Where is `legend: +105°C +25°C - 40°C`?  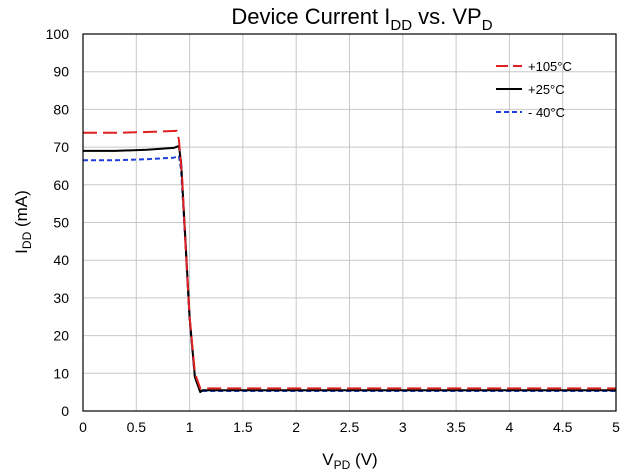
legend: +105°C +25°C - 40°C is located at coordinates (534, 89).